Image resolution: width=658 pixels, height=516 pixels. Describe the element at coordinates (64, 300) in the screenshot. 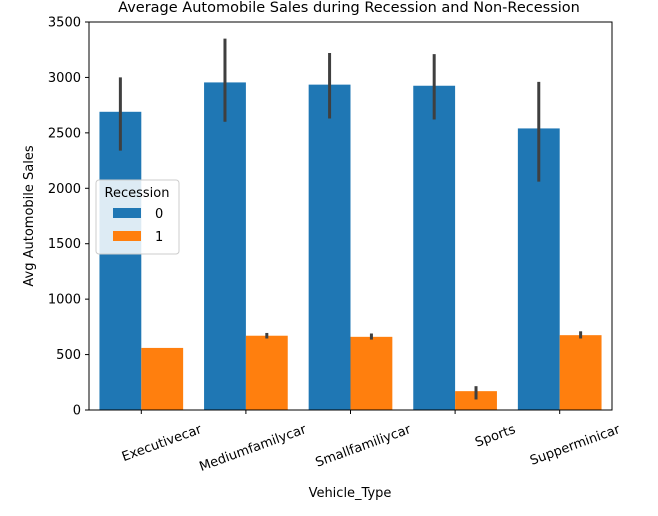

I see `y-tick-label: 1000` at that location.